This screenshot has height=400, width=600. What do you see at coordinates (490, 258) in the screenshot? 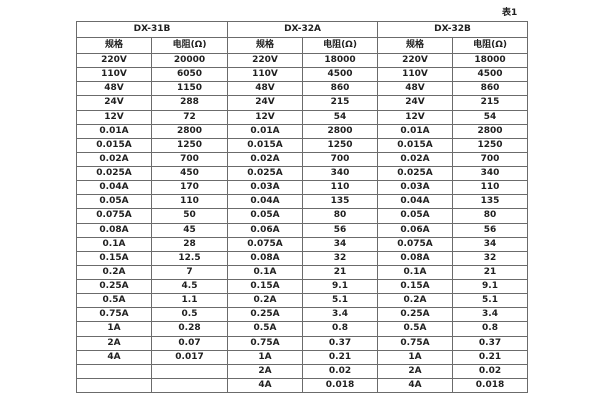
I see `resistance-cell: 32` at bounding box center [490, 258].